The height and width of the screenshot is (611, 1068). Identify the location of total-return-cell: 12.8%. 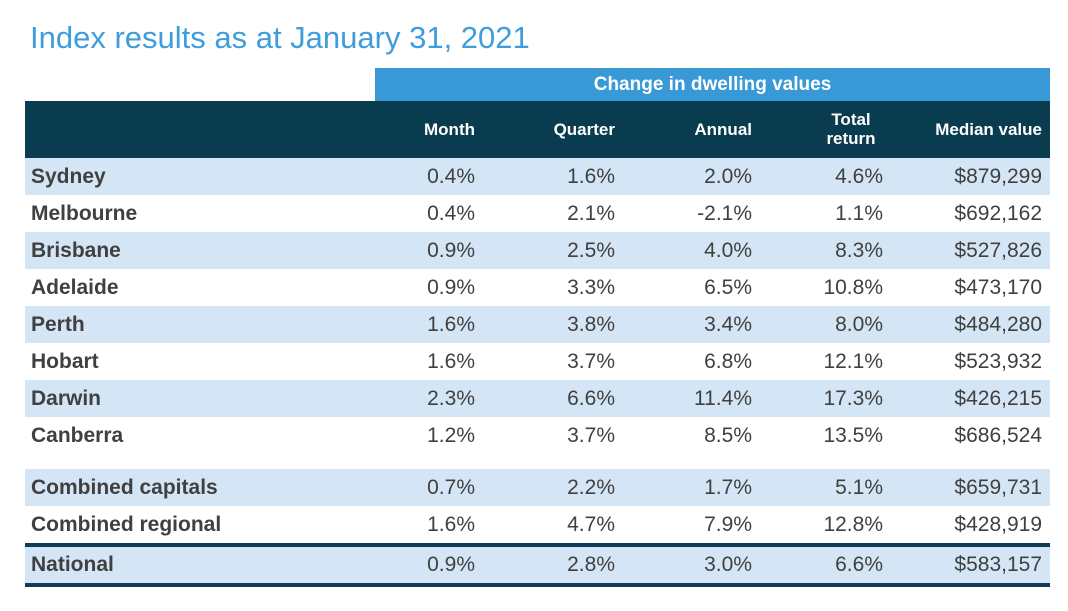
(853, 524).